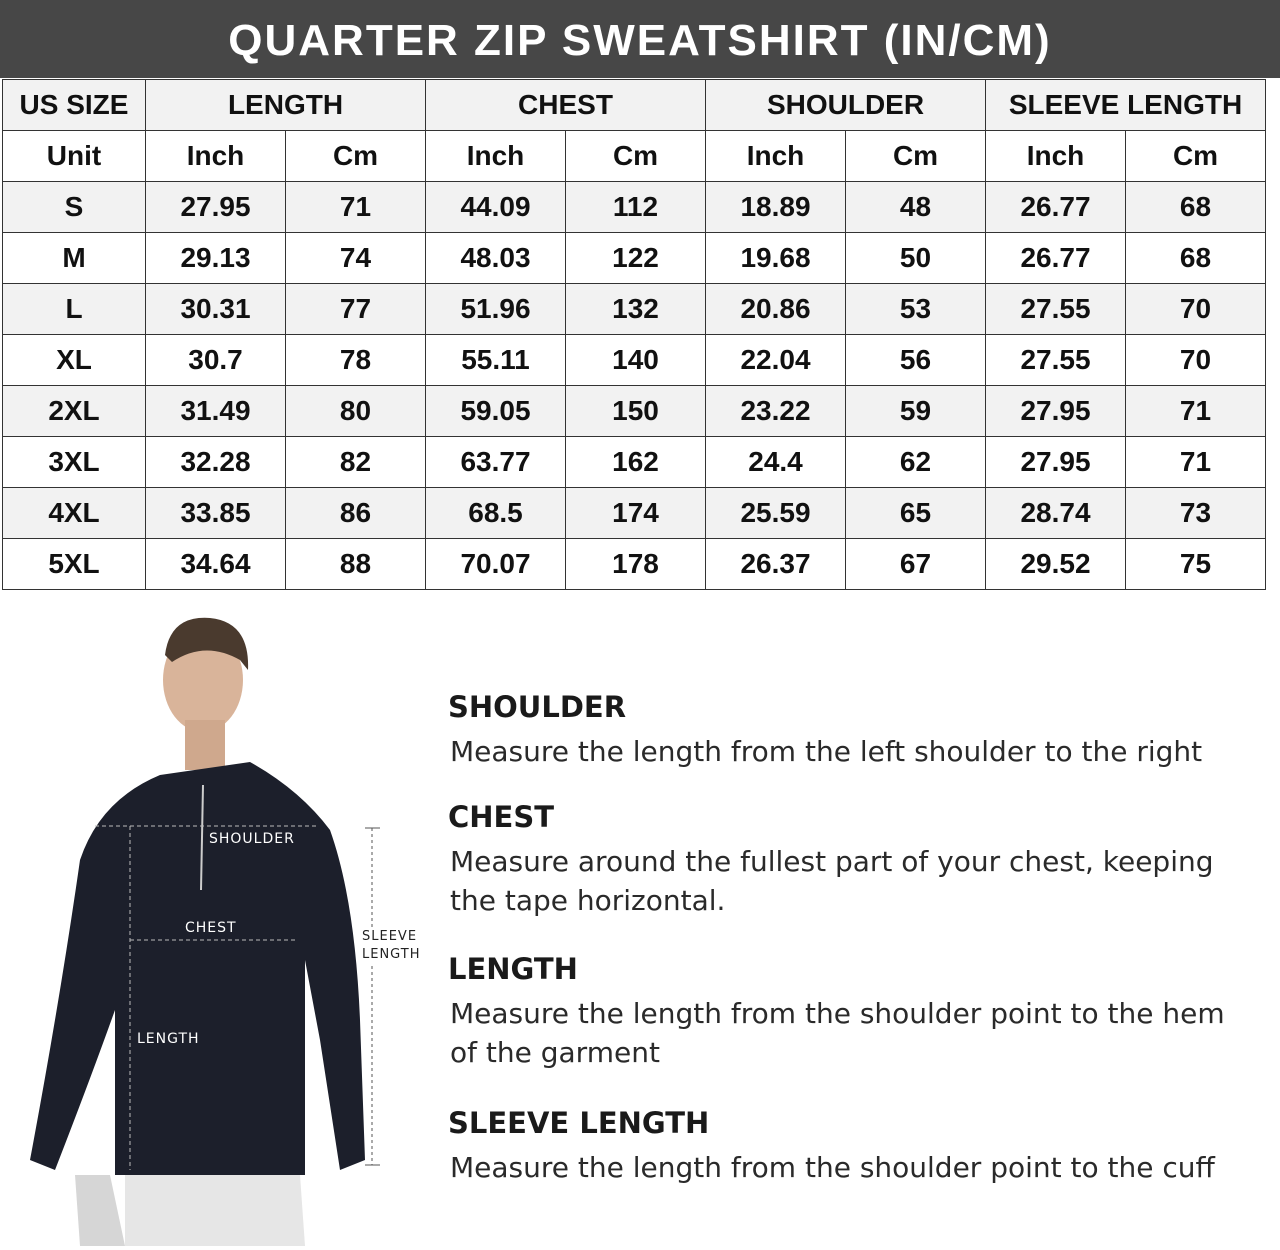 The width and height of the screenshot is (1280, 1250). I want to click on size-cell: L, so click(74, 309).